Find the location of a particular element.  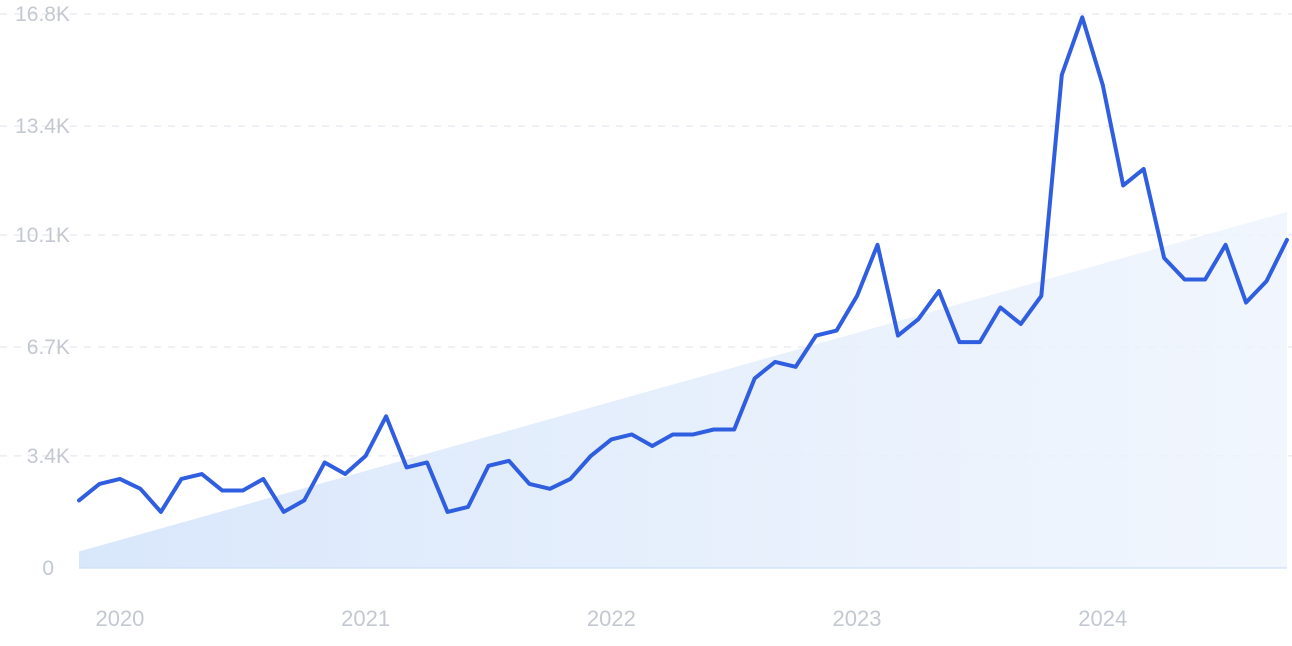

x-axis-ticks: 2020 2021 2022 2023 2024 is located at coordinates (611, 618).